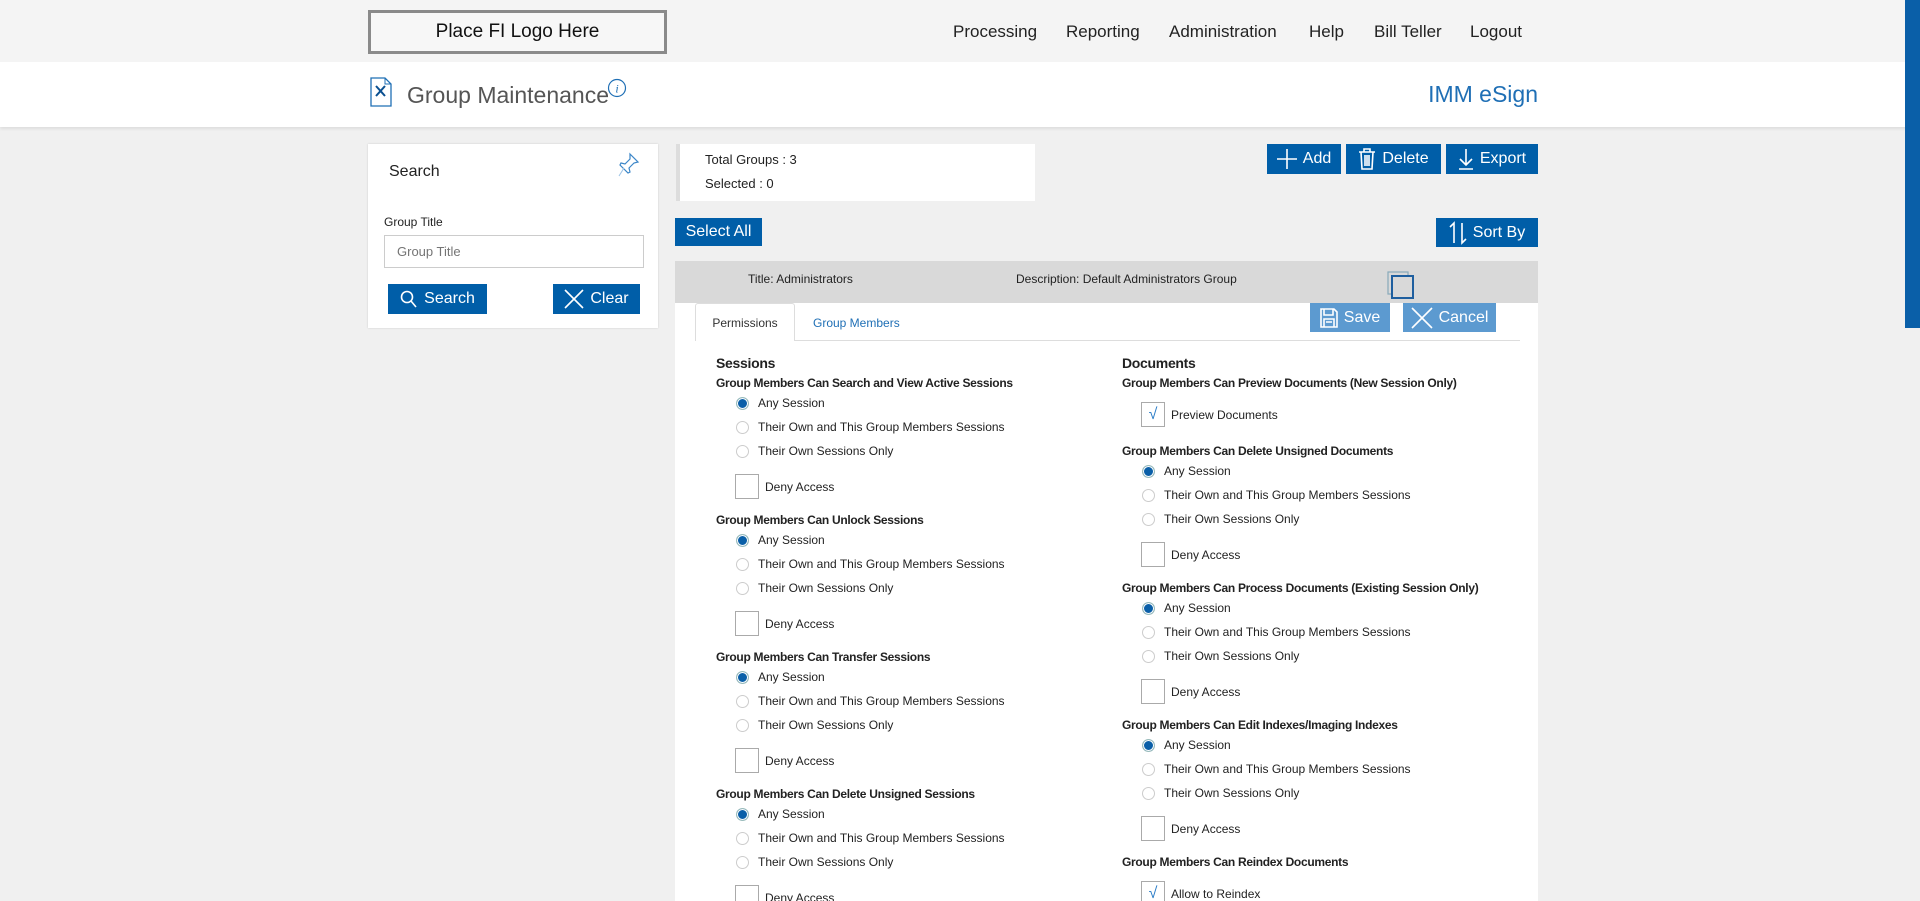 The width and height of the screenshot is (1920, 901). What do you see at coordinates (800, 279) in the screenshot?
I see `group-title: Title: Administrators` at bounding box center [800, 279].